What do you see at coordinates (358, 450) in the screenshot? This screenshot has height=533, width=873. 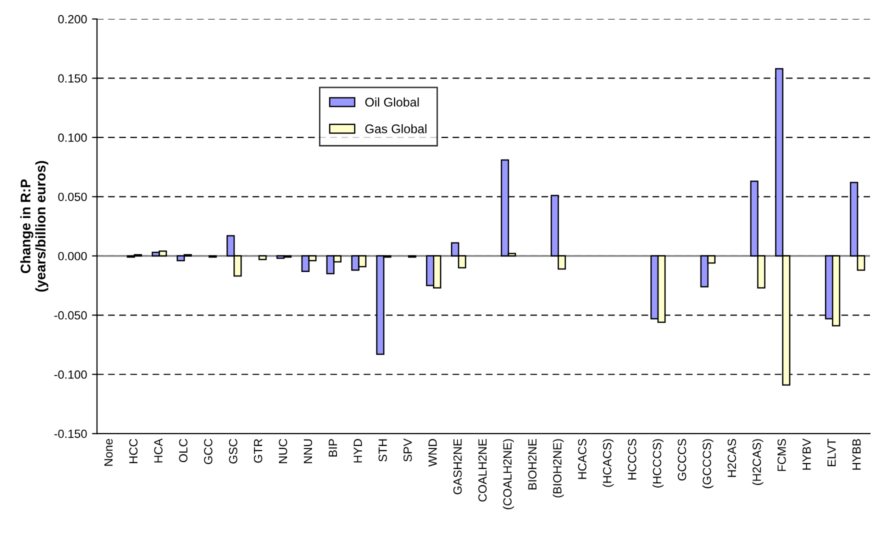 I see `x-tick-label: HYD` at bounding box center [358, 450].